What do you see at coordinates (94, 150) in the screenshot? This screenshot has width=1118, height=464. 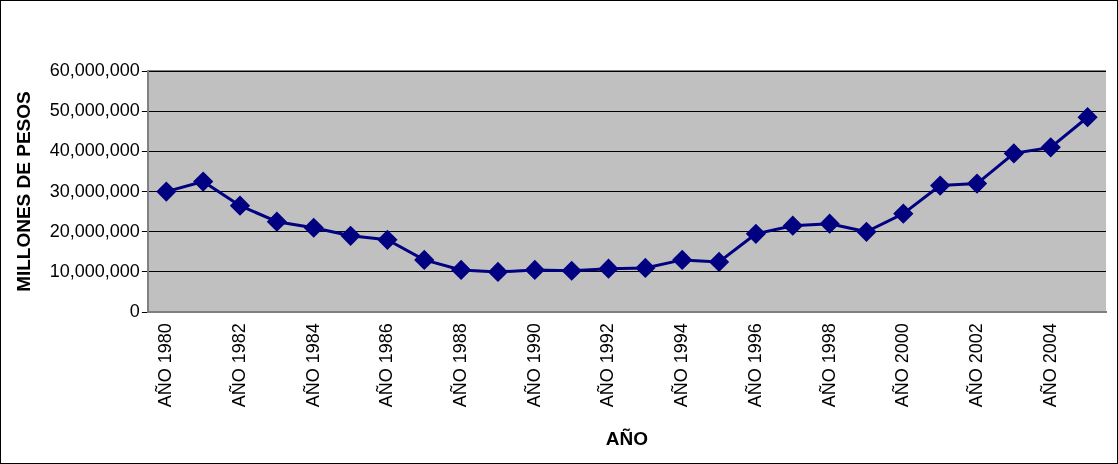 I see `y-tick-label: 40,000,000` at bounding box center [94, 150].